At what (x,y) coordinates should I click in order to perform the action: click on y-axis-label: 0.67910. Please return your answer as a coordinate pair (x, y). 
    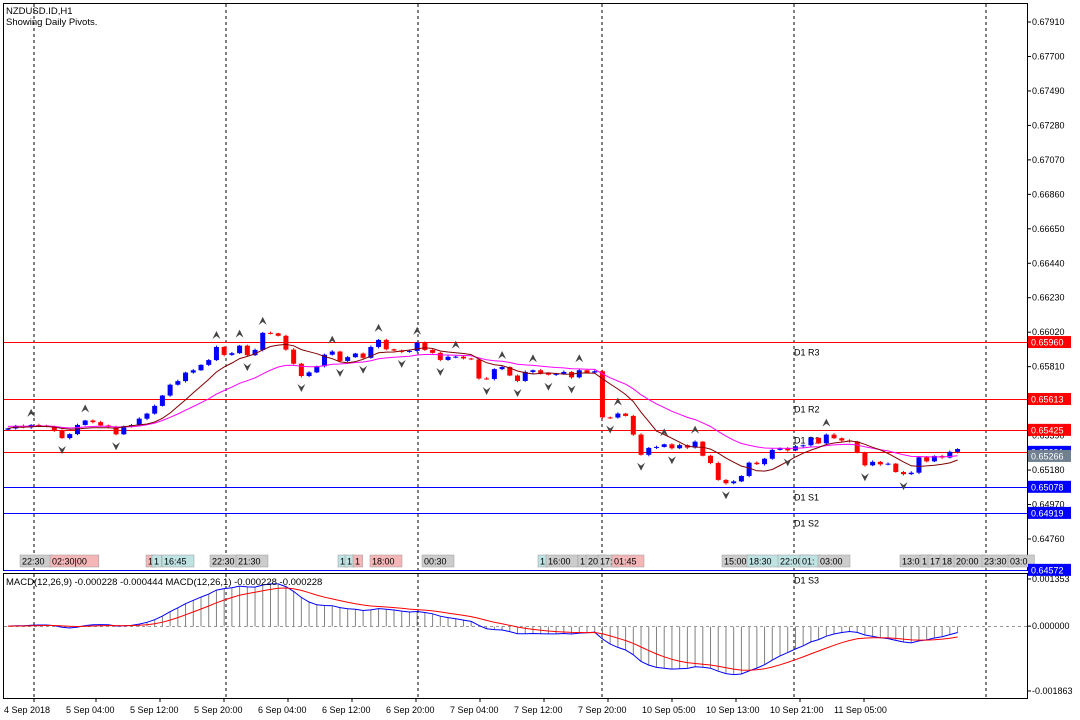
    Looking at the image, I should click on (1048, 22).